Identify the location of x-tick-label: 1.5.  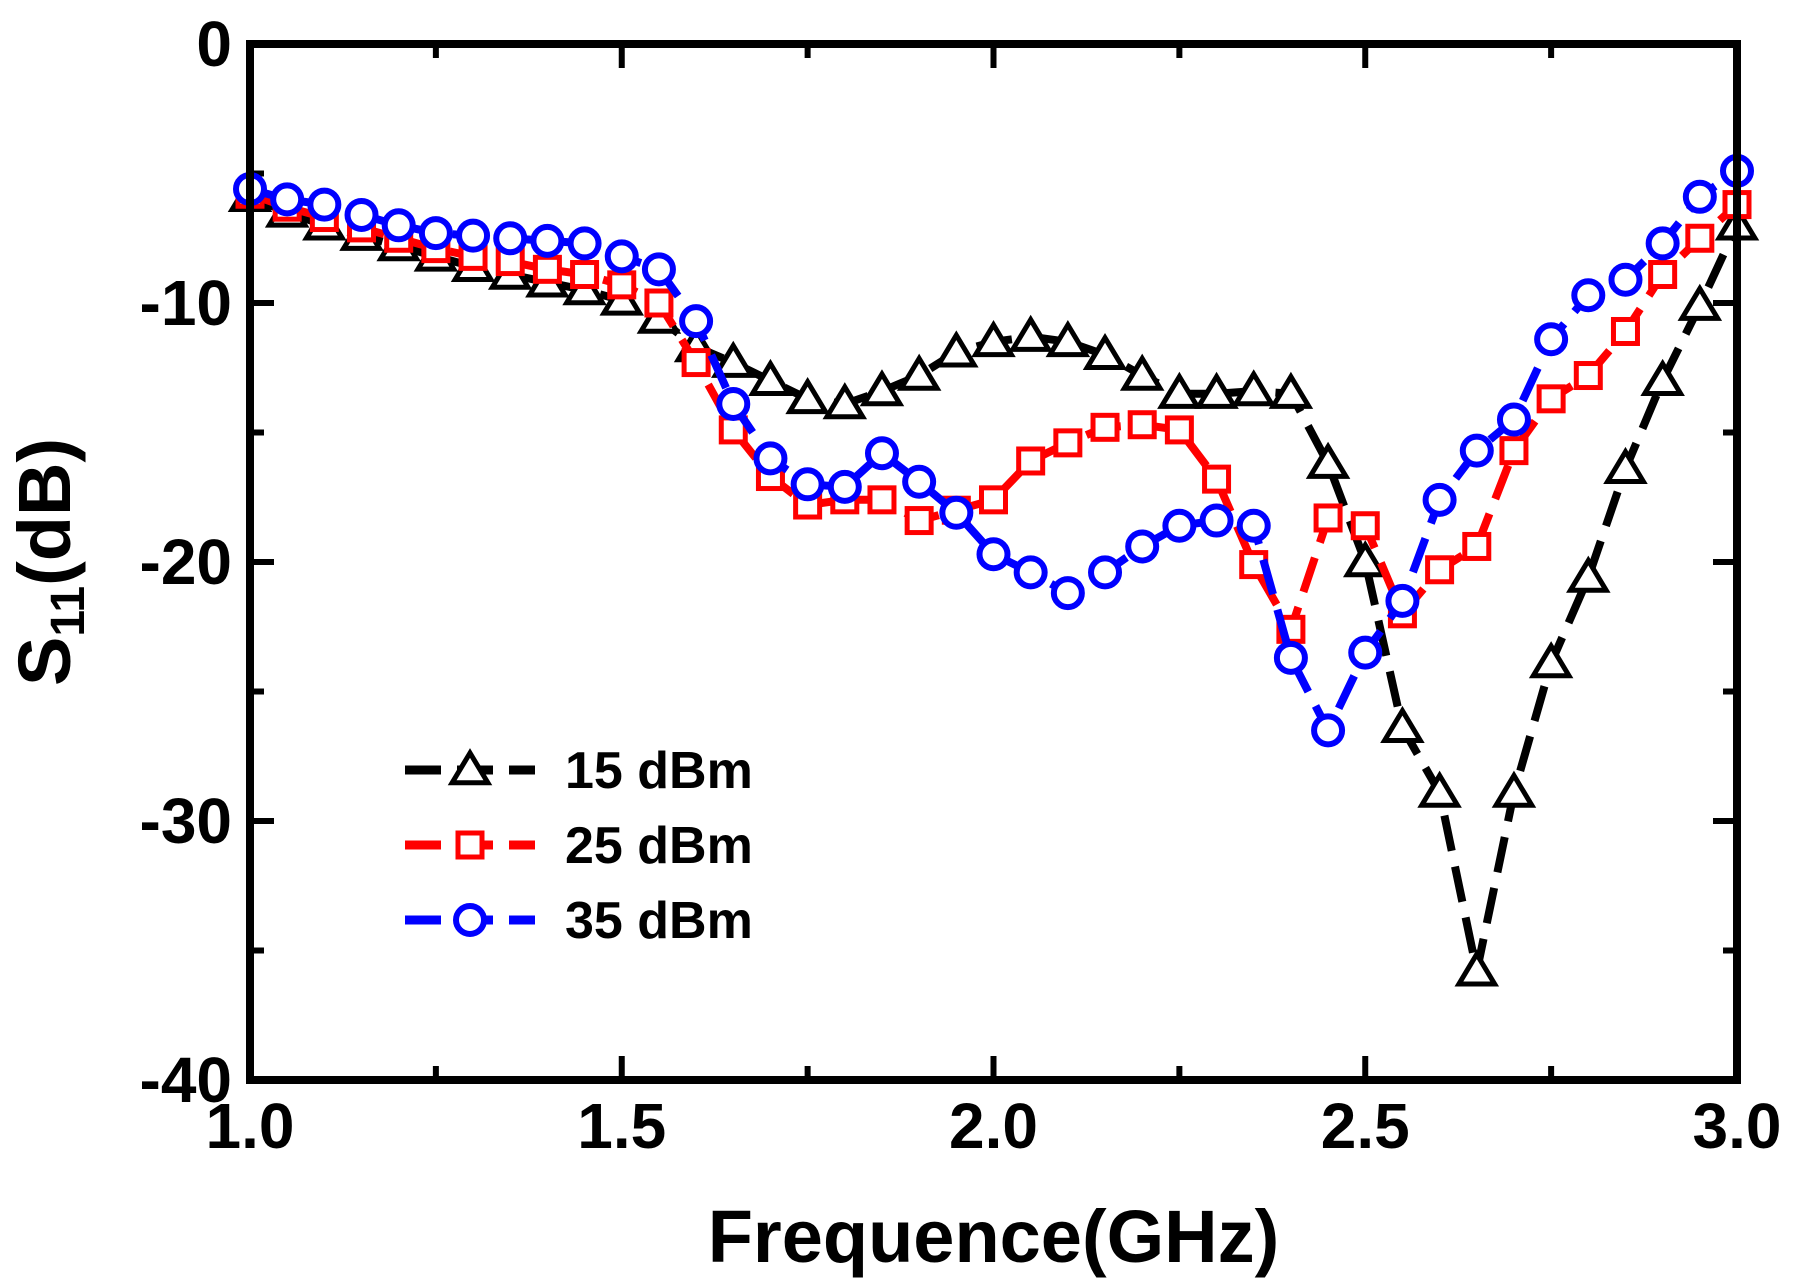
(621, 1126).